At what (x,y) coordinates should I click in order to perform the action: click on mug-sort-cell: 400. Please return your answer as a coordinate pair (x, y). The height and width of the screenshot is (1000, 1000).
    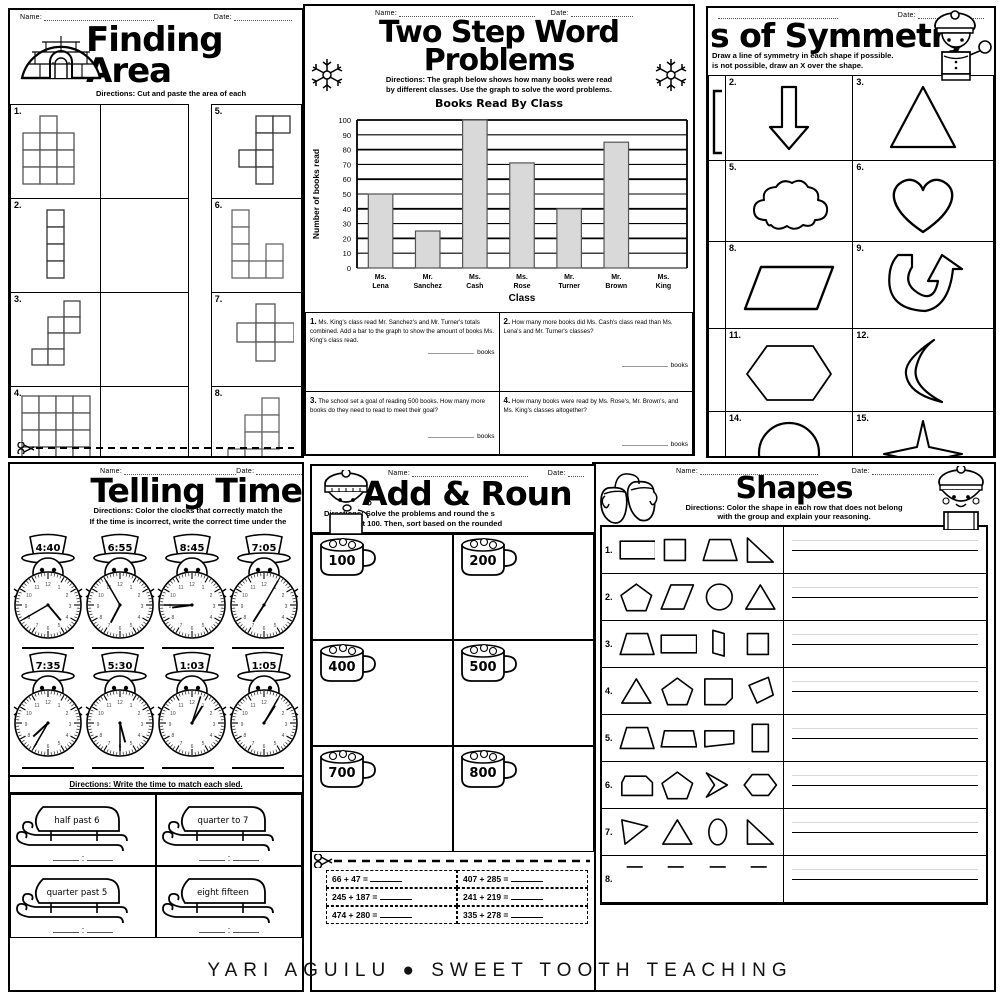
    Looking at the image, I should click on (382, 693).